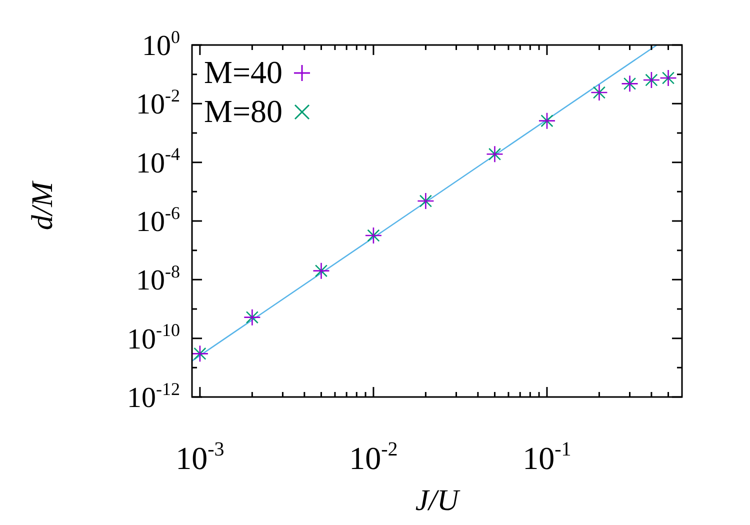 The height and width of the screenshot is (525, 750). Describe the element at coordinates (243, 72) in the screenshot. I see `legend-label: M=40` at that location.